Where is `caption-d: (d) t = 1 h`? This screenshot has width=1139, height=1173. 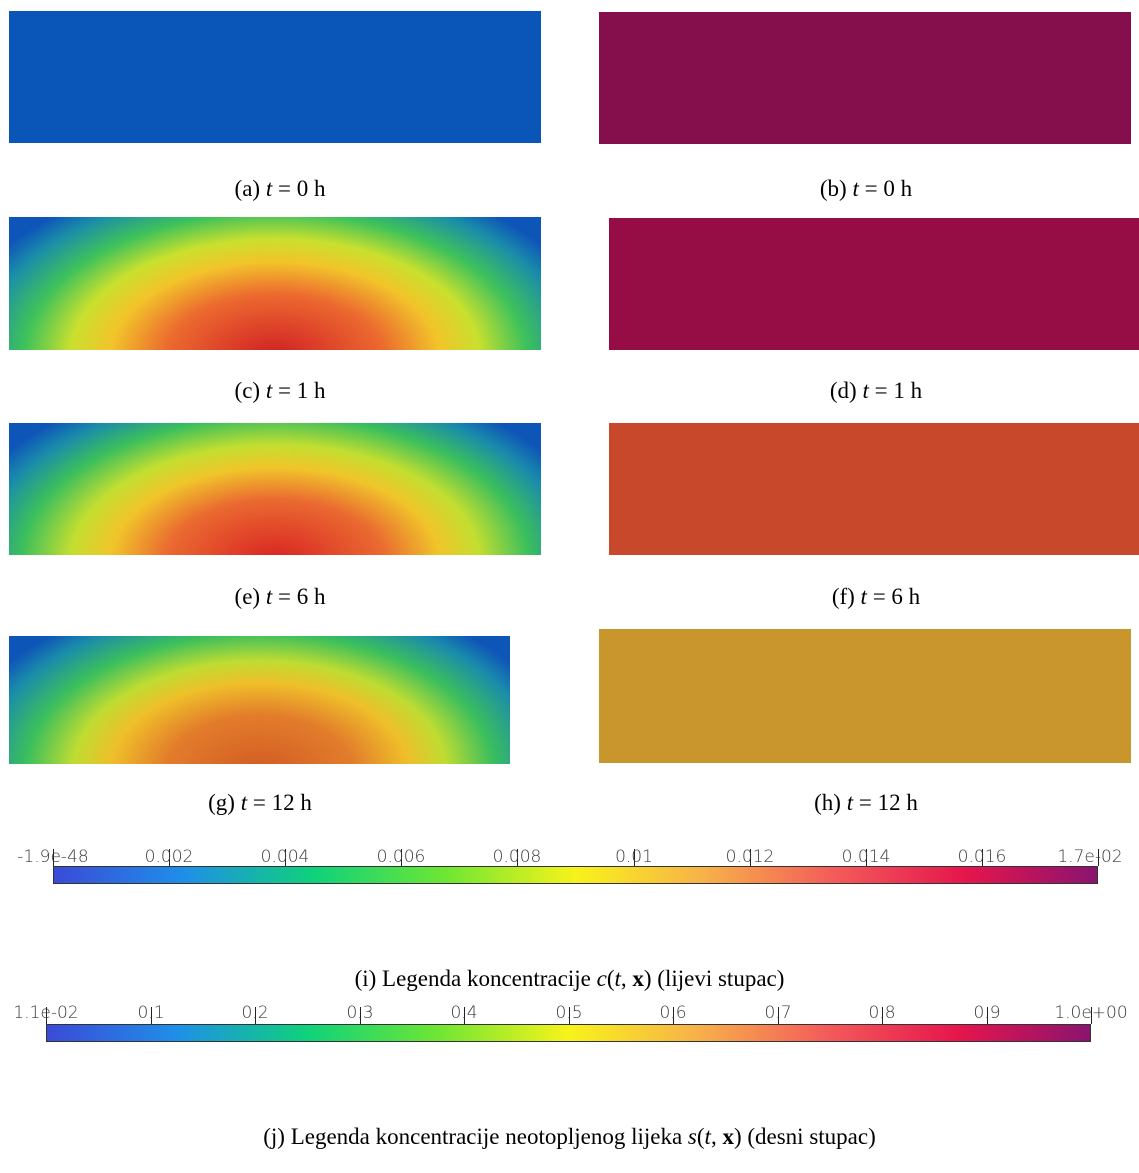
caption-d: (d) t = 1 h is located at coordinates (876, 390).